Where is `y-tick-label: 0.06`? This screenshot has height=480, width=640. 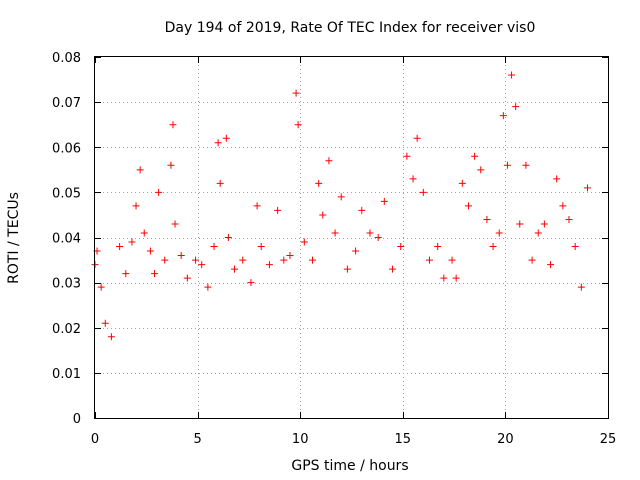 y-tick-label: 0.06 is located at coordinates (66, 148).